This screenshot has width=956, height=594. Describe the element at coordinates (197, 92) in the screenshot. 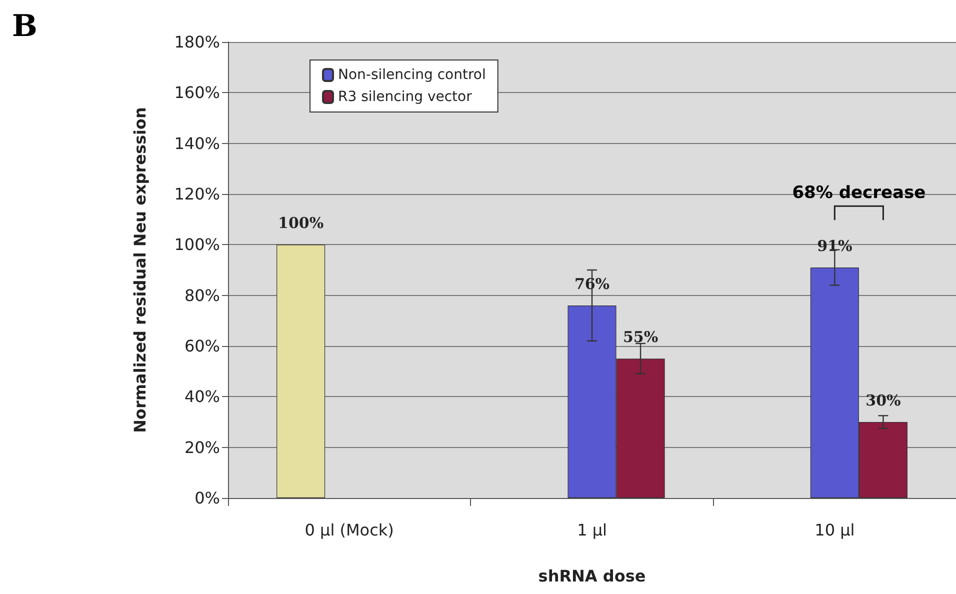

I see `y-tick-label: 160%` at that location.